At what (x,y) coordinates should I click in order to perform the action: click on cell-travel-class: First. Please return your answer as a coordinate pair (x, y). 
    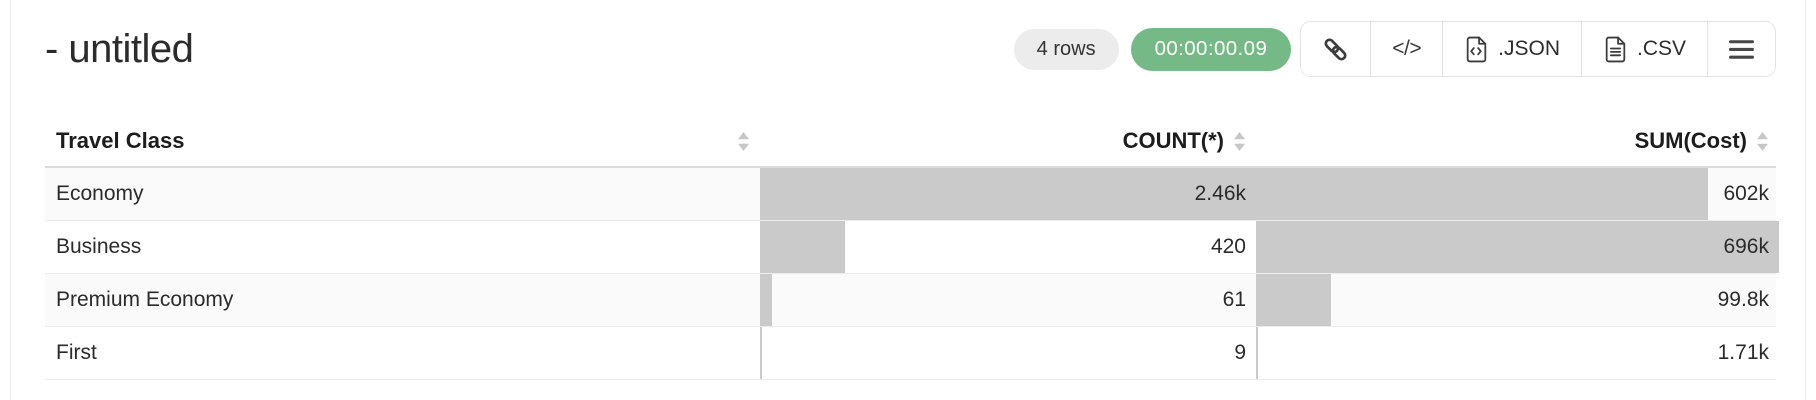
    Looking at the image, I should click on (402, 353).